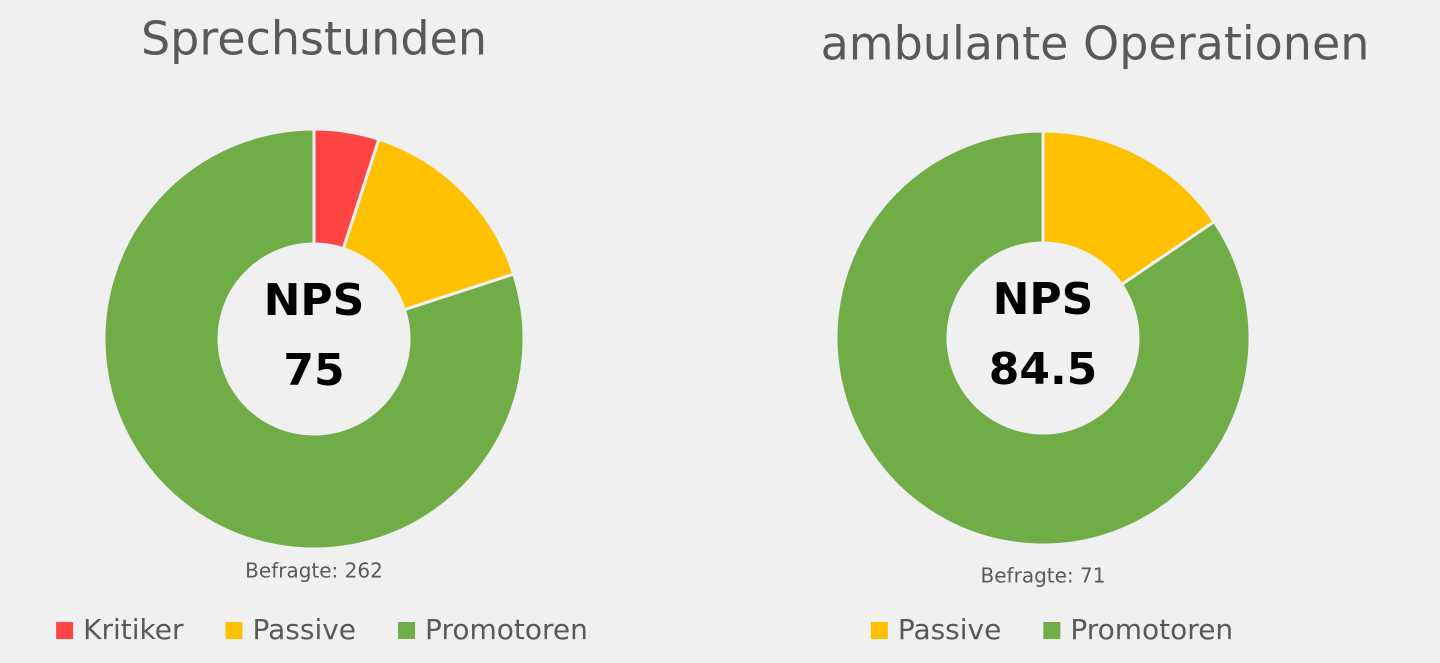  What do you see at coordinates (1095, 44) in the screenshot?
I see `chart-title: ambulante Operationen` at bounding box center [1095, 44].